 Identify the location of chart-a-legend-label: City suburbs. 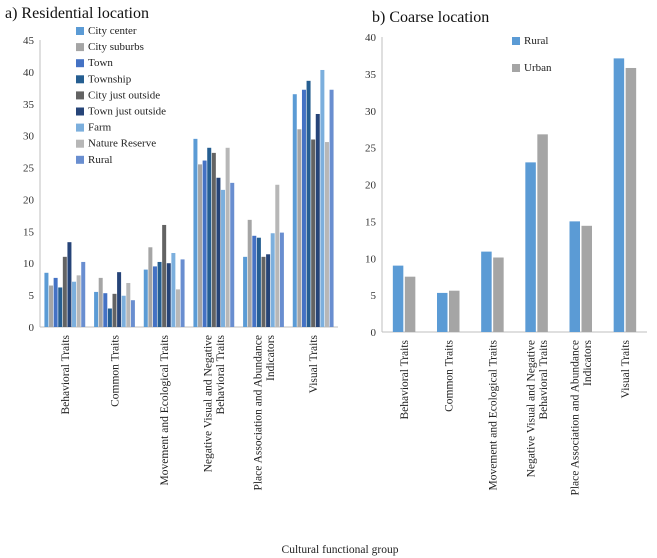
(116, 47).